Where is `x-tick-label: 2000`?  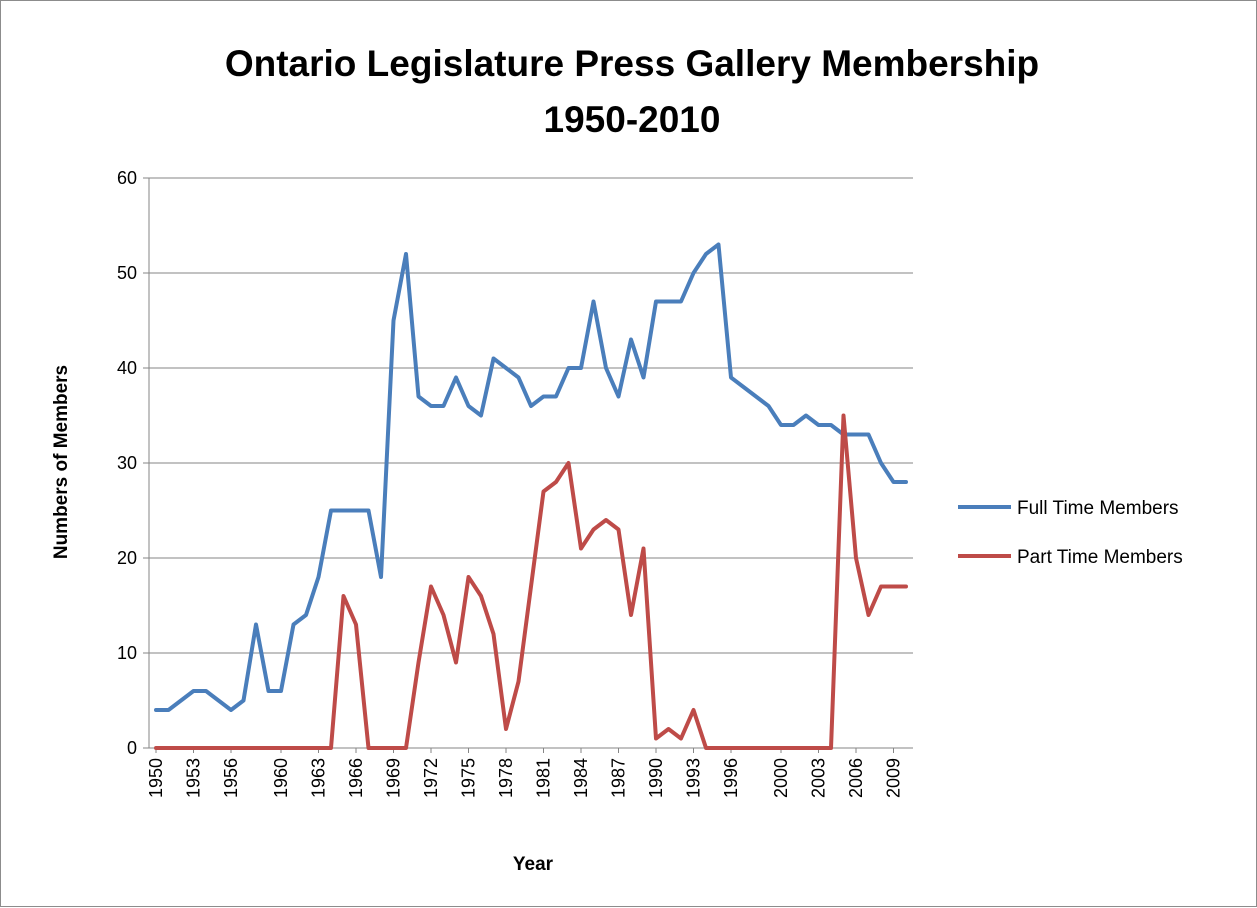
x-tick-label: 2000 is located at coordinates (781, 778).